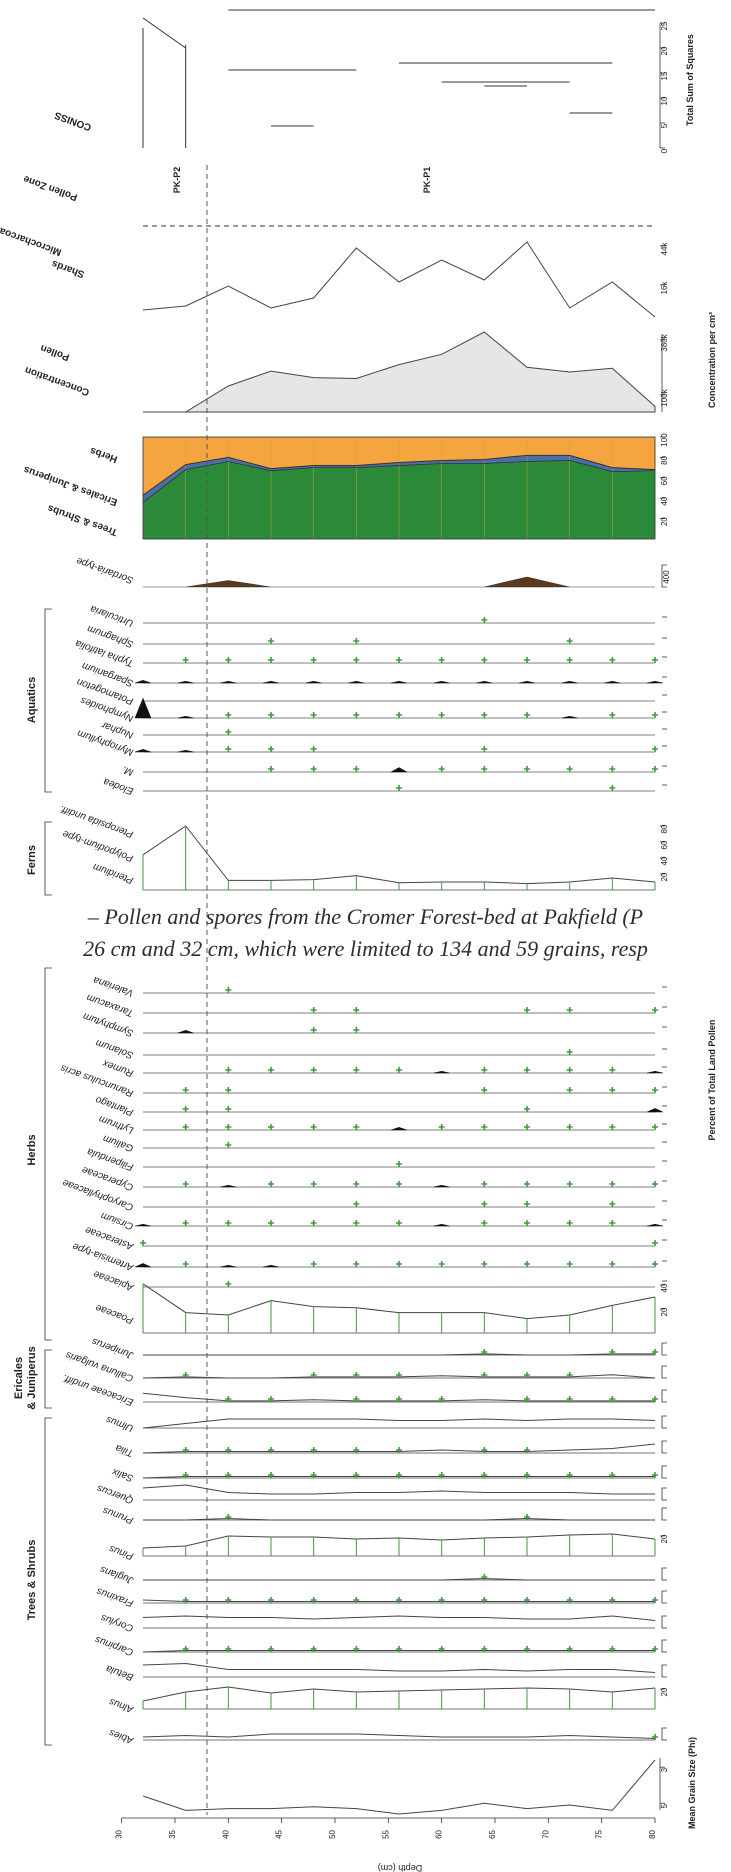  Describe the element at coordinates (399, 475) in the screenshot. I see `summary-boundary-ericales` at that location.